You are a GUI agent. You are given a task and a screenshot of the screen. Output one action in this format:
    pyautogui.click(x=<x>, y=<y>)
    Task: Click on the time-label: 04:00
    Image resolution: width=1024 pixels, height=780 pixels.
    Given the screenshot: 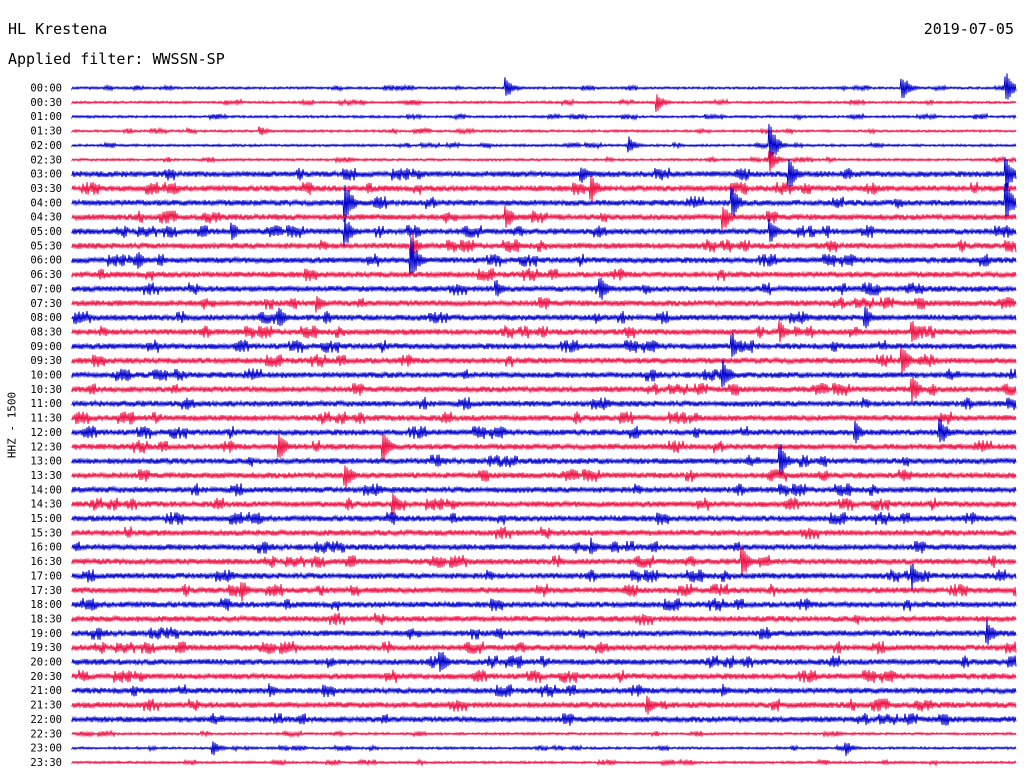 What is the action you would take?
    pyautogui.click(x=46, y=203)
    